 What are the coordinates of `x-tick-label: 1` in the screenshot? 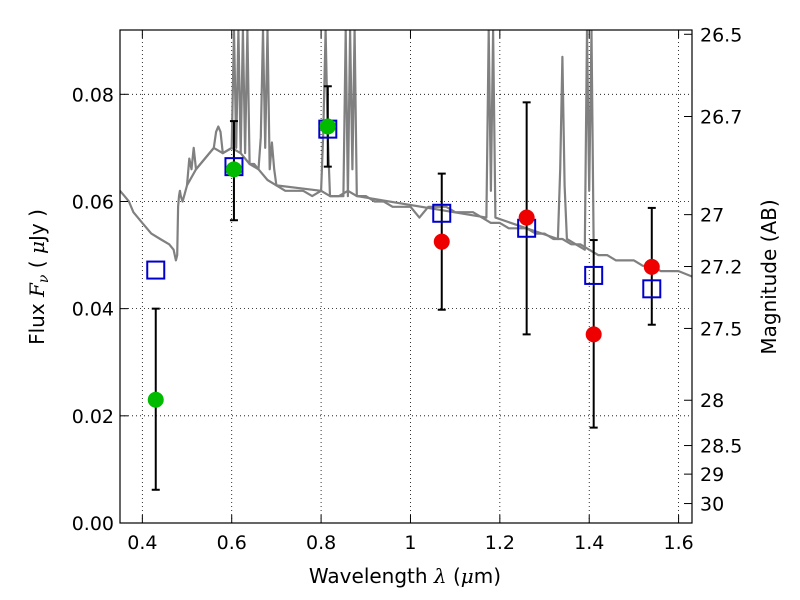 It's located at (410, 543).